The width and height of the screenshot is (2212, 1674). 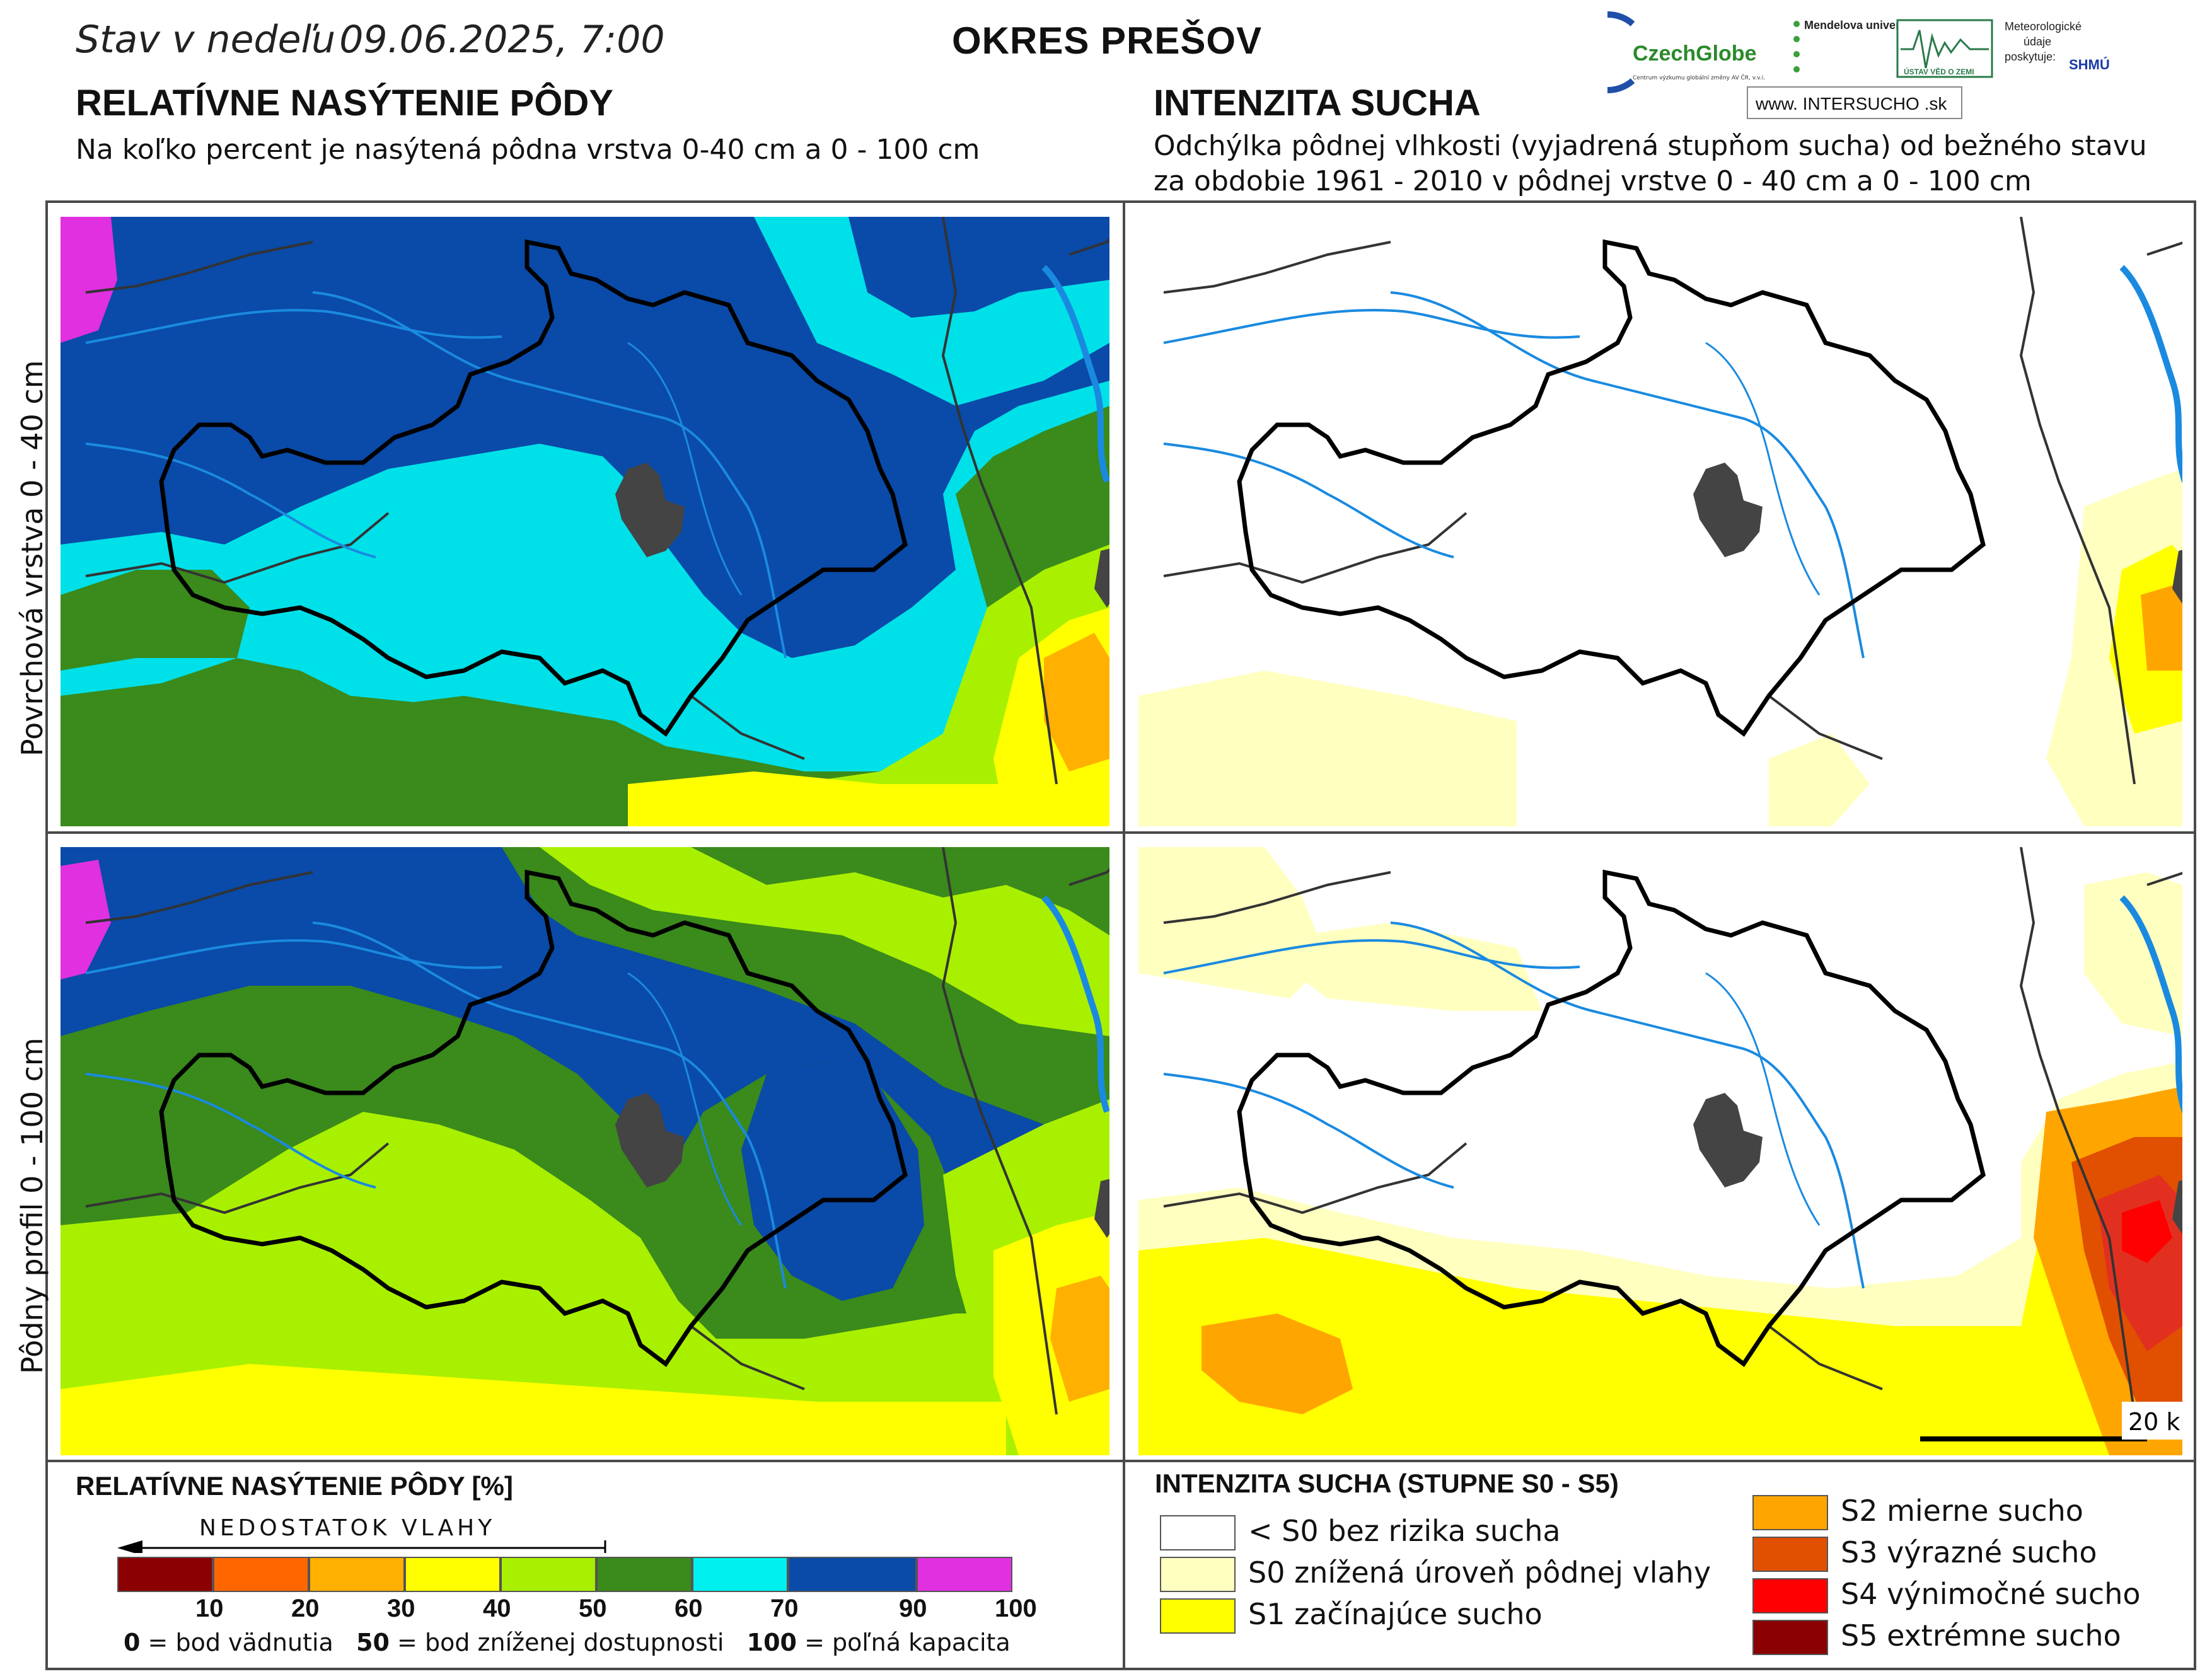 I want to click on drought-legend-label: S5 extrémne sucho, so click(x=1981, y=1636).